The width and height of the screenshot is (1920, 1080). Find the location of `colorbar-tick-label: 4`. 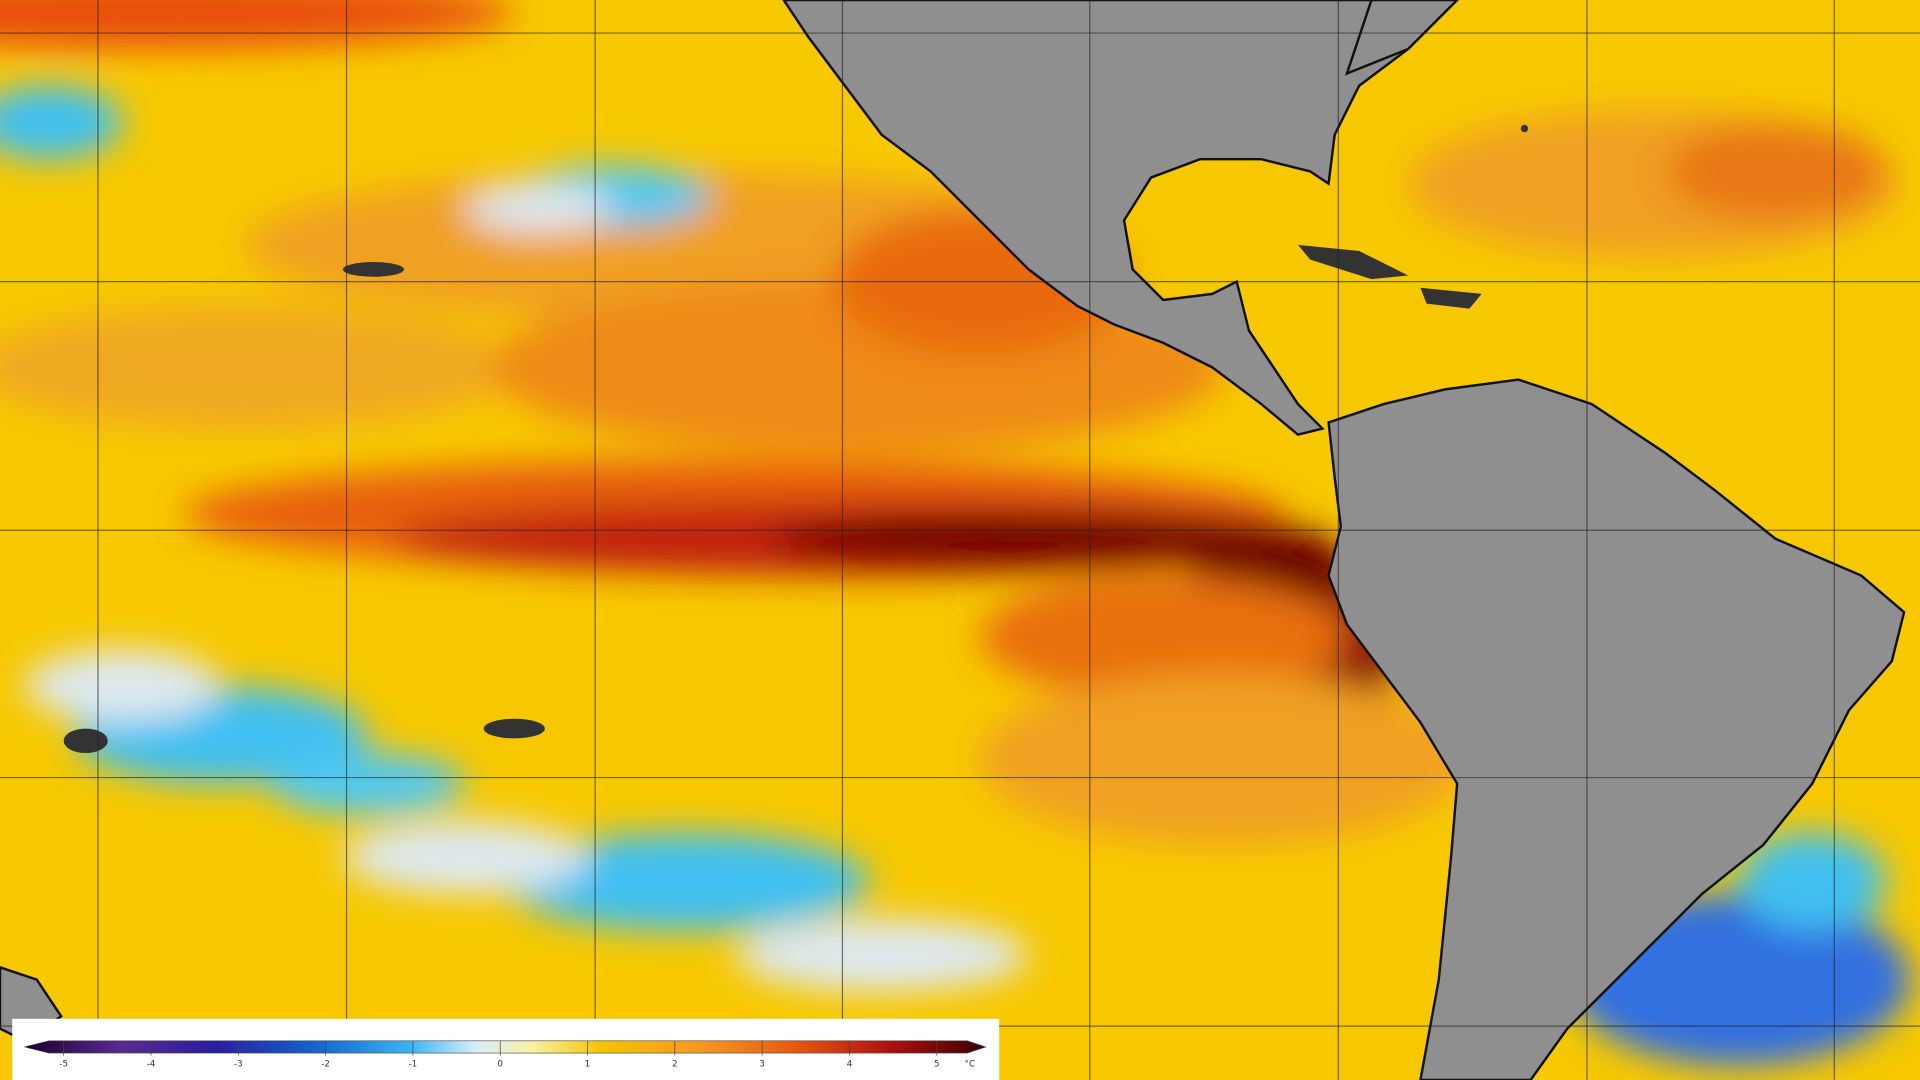

colorbar-tick-label: 4 is located at coordinates (849, 1065).